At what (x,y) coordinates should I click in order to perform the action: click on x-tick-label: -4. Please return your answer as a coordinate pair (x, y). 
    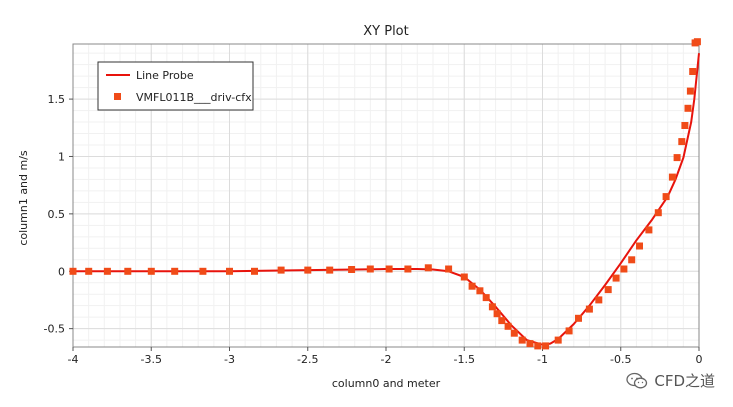
    Looking at the image, I should click on (73, 359).